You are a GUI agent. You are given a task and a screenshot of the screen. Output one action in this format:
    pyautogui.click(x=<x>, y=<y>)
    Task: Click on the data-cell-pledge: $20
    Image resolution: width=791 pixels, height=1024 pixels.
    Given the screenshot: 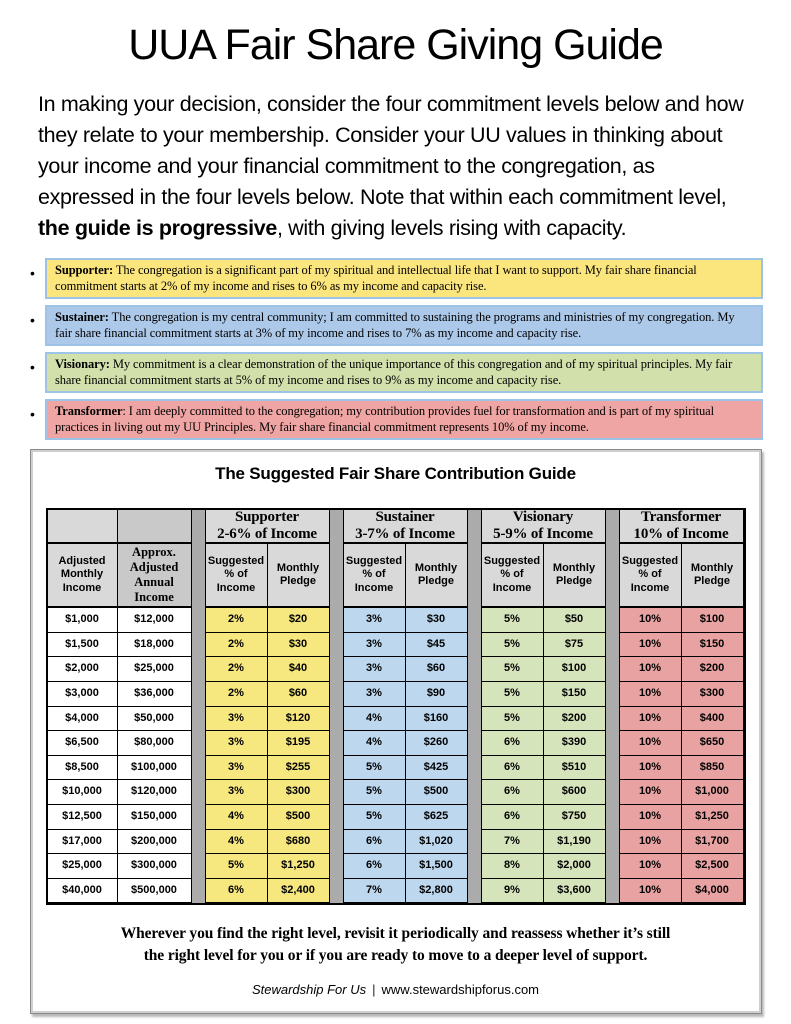 What is the action you would take?
    pyautogui.click(x=298, y=620)
    